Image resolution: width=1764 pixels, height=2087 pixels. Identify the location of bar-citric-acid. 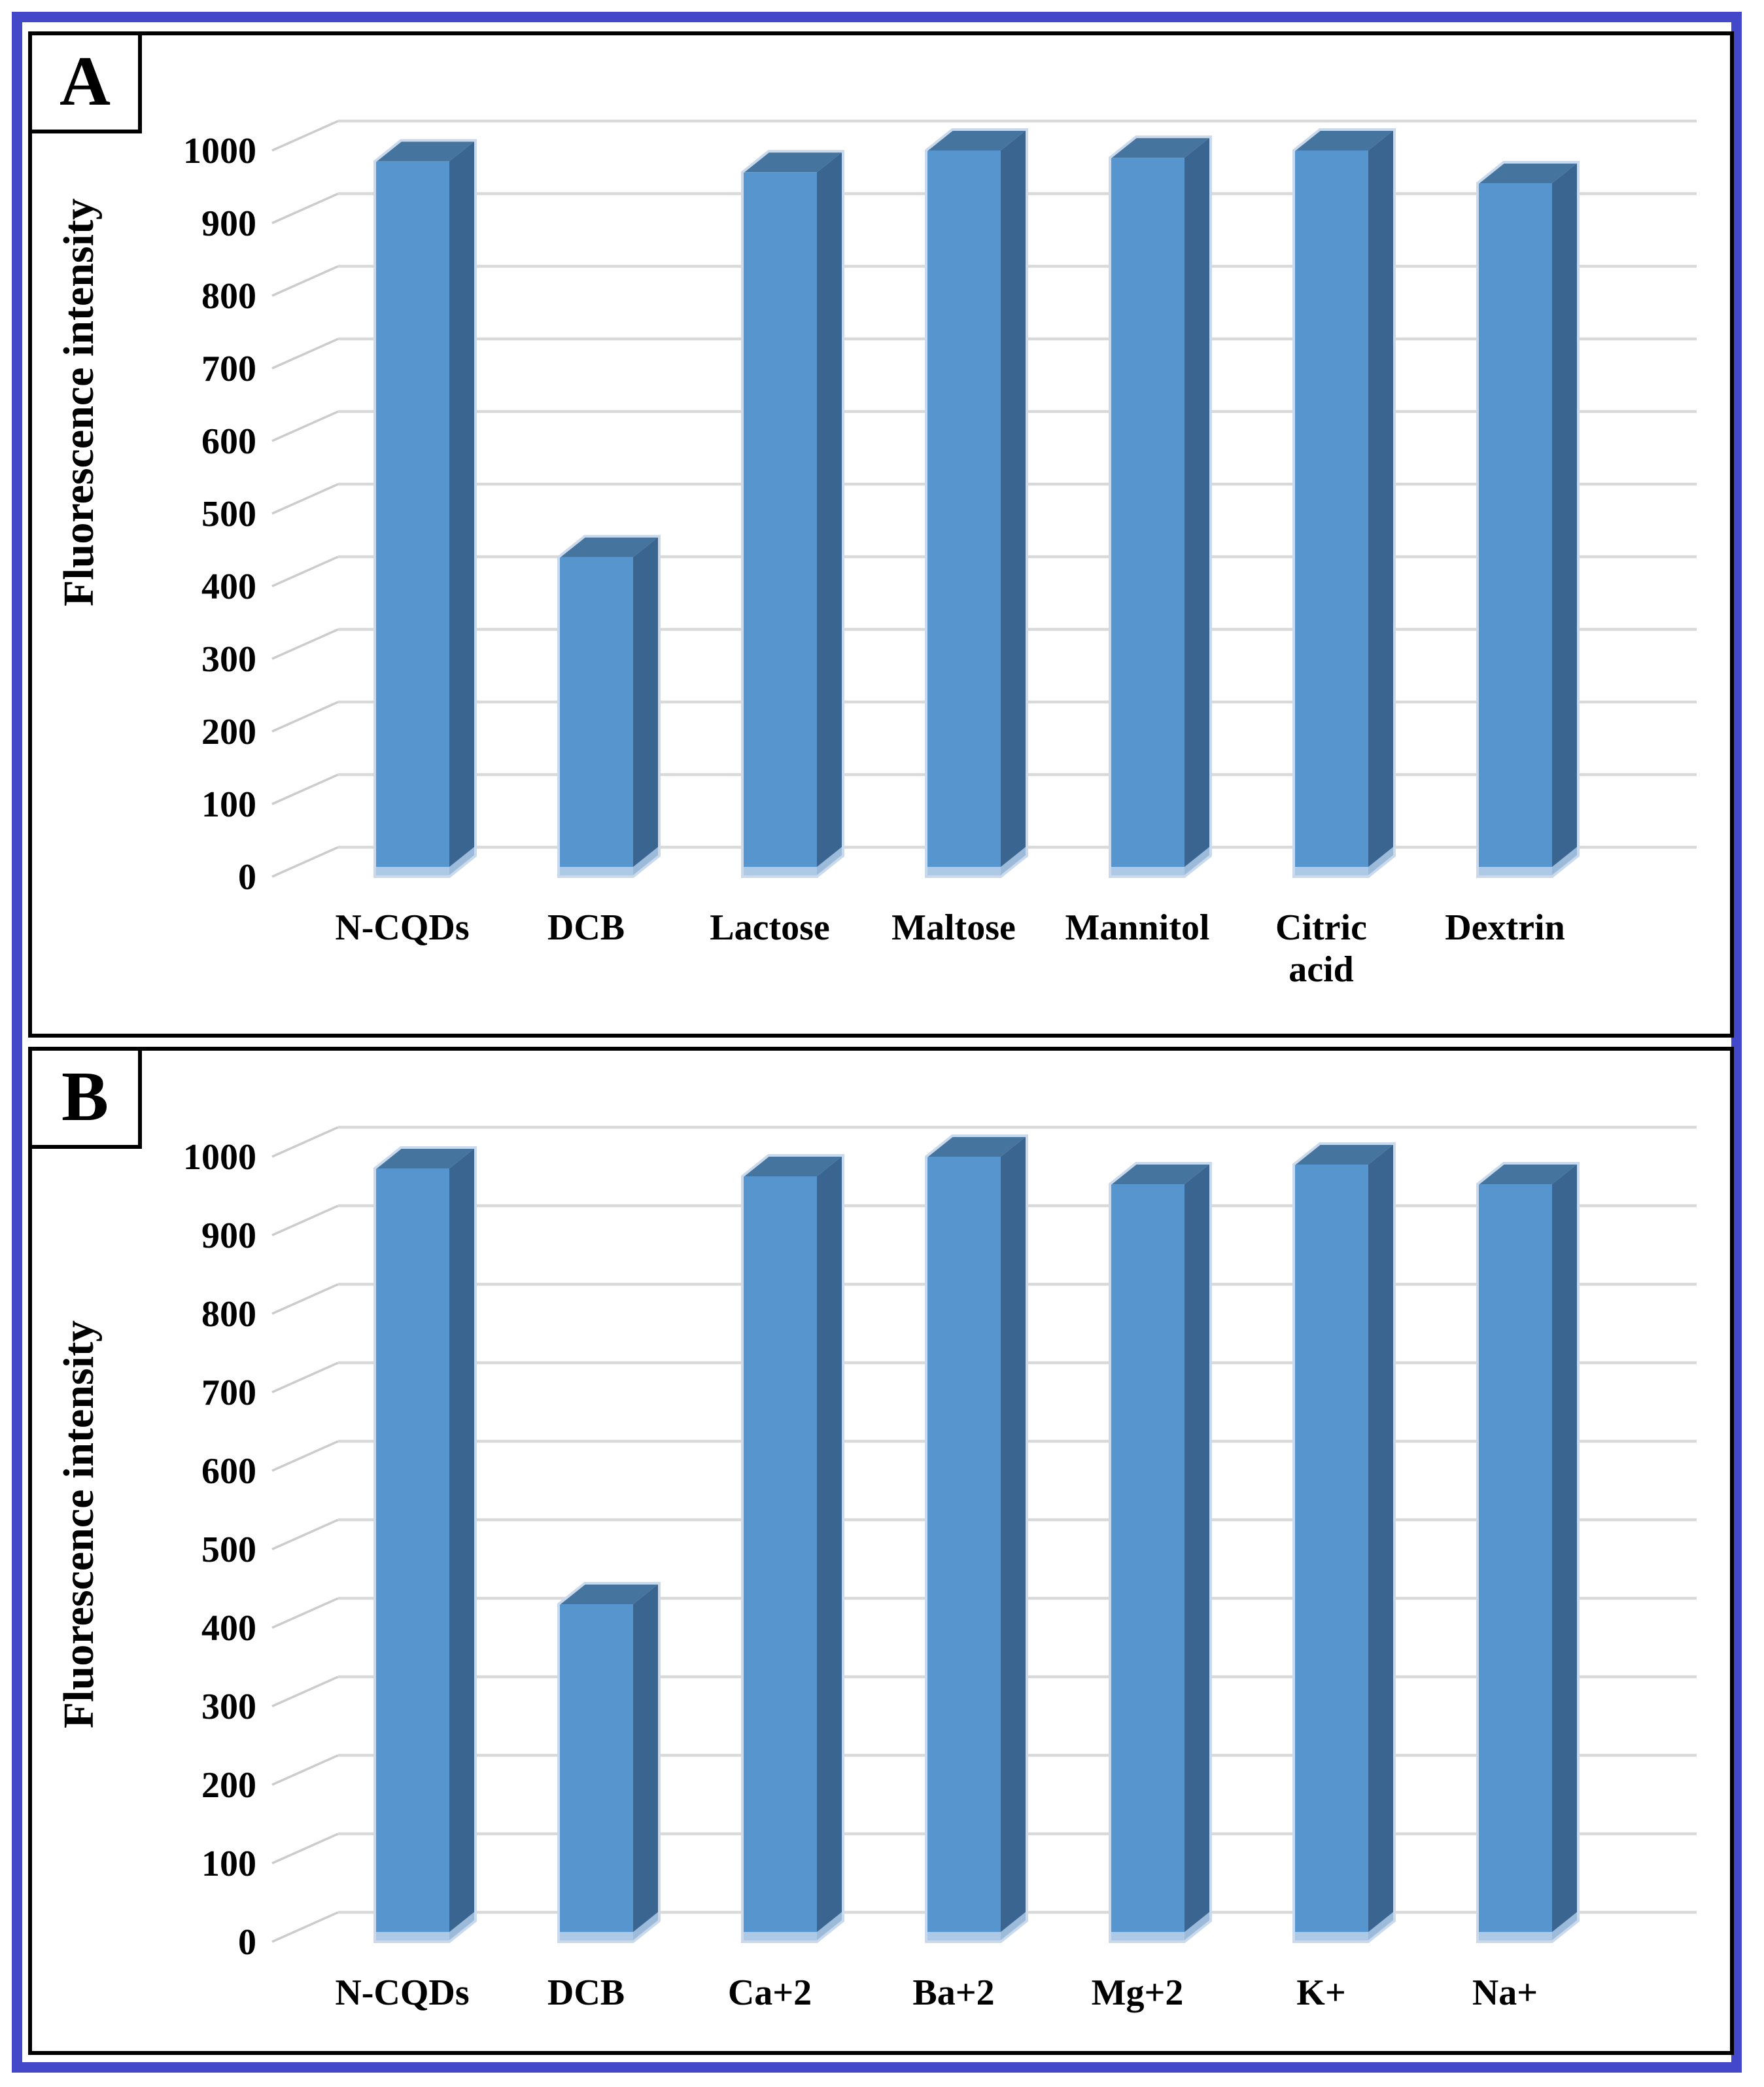
(1344, 503).